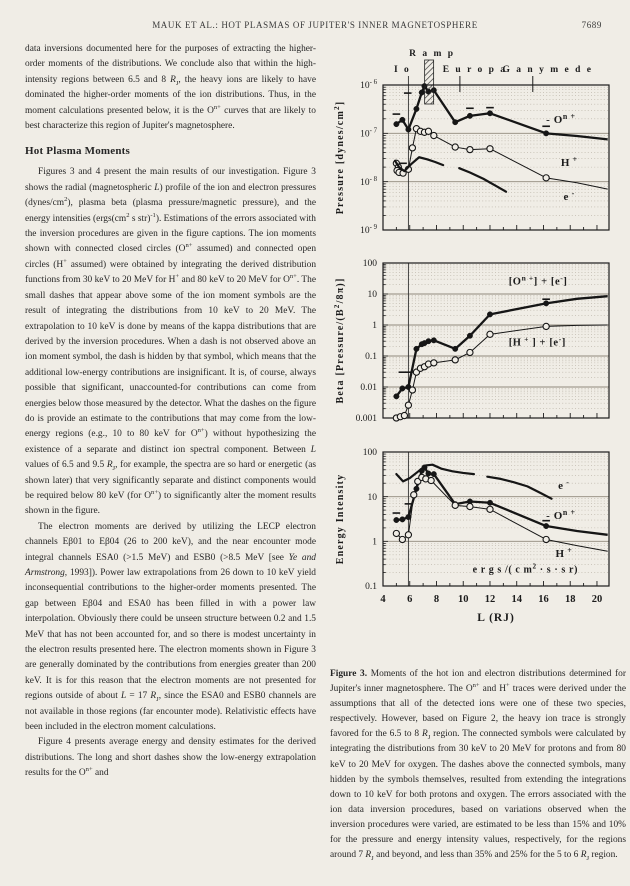  What do you see at coordinates (543, 599) in the screenshot?
I see `x-tick-label: 16` at bounding box center [543, 599].